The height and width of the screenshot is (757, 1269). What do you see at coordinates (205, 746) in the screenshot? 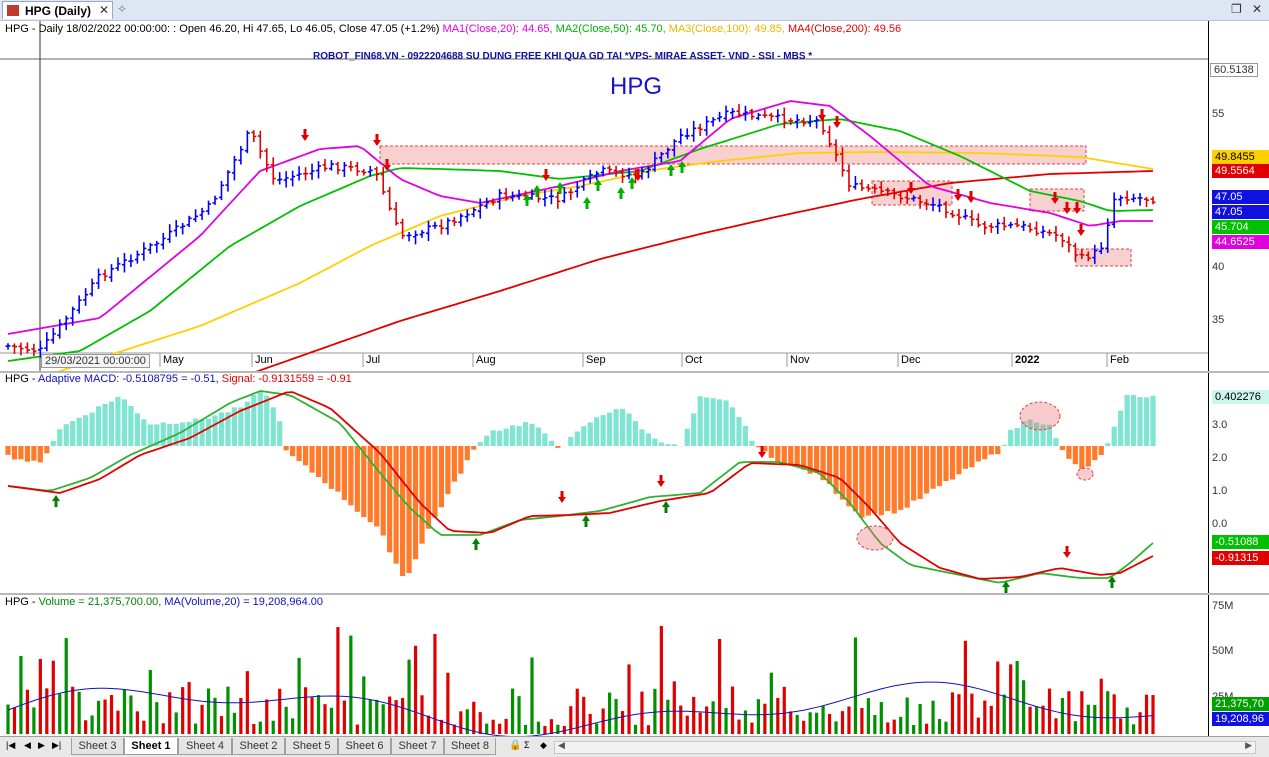
I see `sheet-tab: Sheet 4` at bounding box center [205, 746].